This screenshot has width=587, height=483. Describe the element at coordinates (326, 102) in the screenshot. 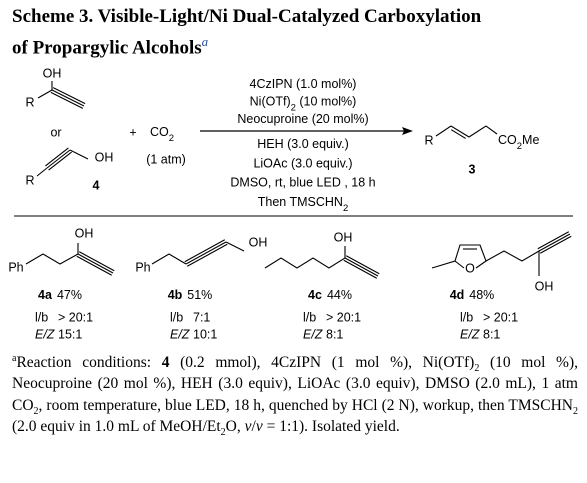

I see `text-run: (10 mol%)` at that location.